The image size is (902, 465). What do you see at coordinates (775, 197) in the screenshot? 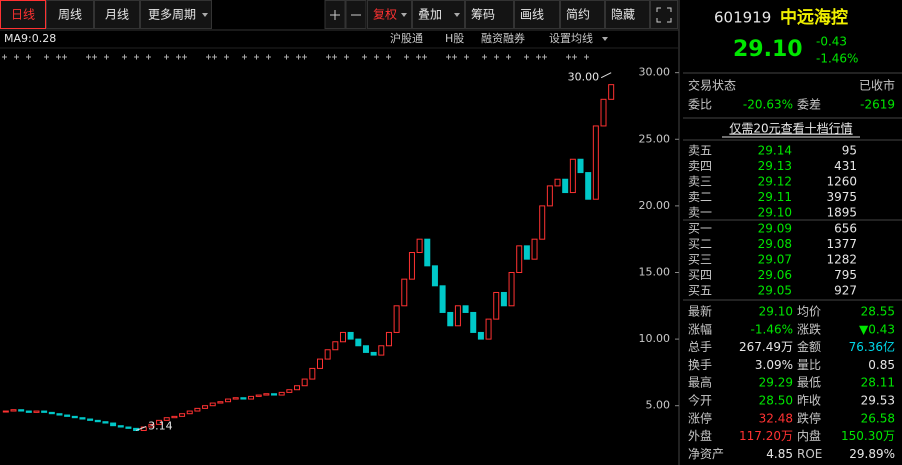
I see `book-price: 29.11` at bounding box center [775, 197].